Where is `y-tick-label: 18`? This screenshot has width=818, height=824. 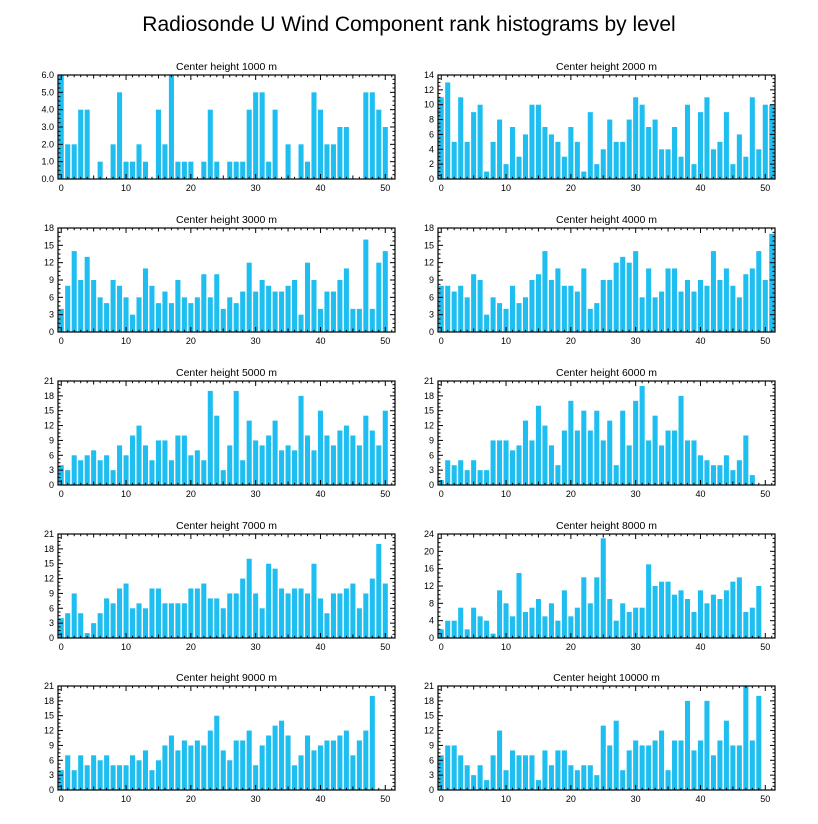 y-tick-label: 18 is located at coordinates (429, 701).